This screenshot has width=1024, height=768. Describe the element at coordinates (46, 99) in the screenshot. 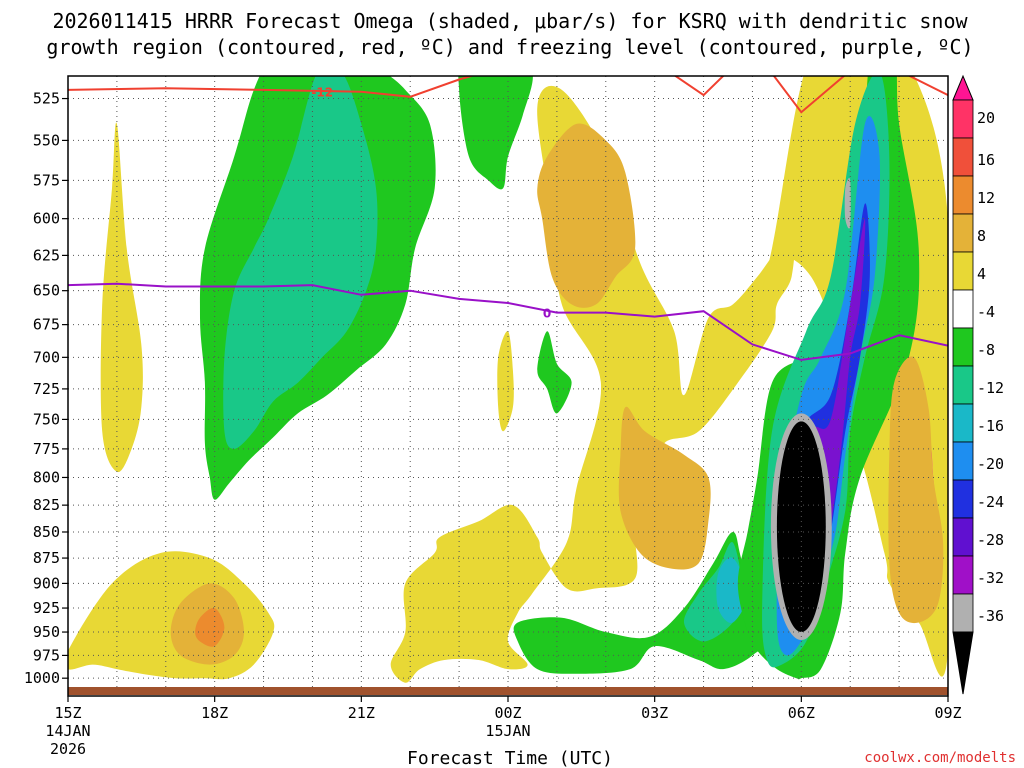

I see `y-tick-label: 525` at that location.